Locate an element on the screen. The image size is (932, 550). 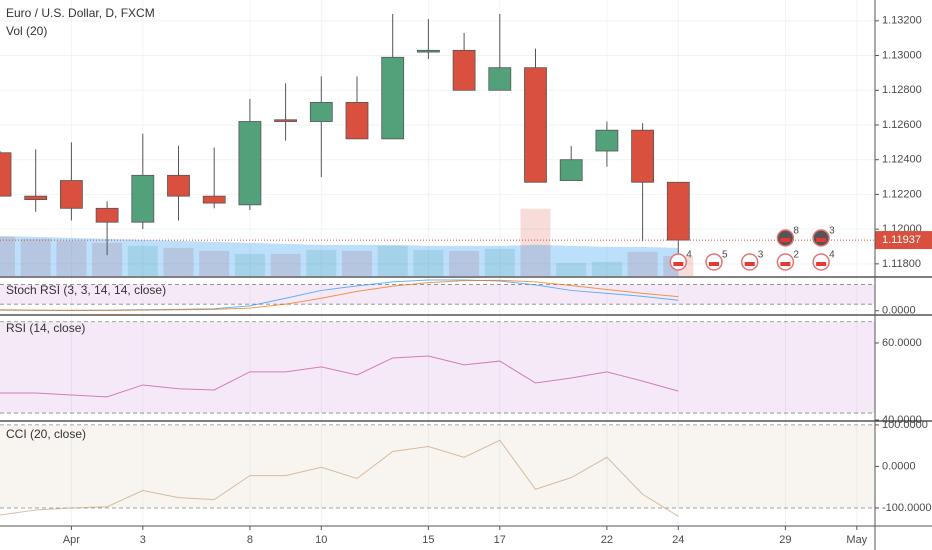
chart-title: Euro / U.S. Dollar, D, FXCM is located at coordinates (80, 13).